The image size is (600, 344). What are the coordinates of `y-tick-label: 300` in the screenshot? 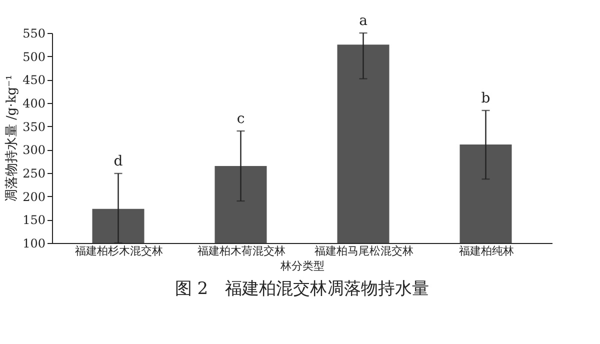 It's located at (34, 150).